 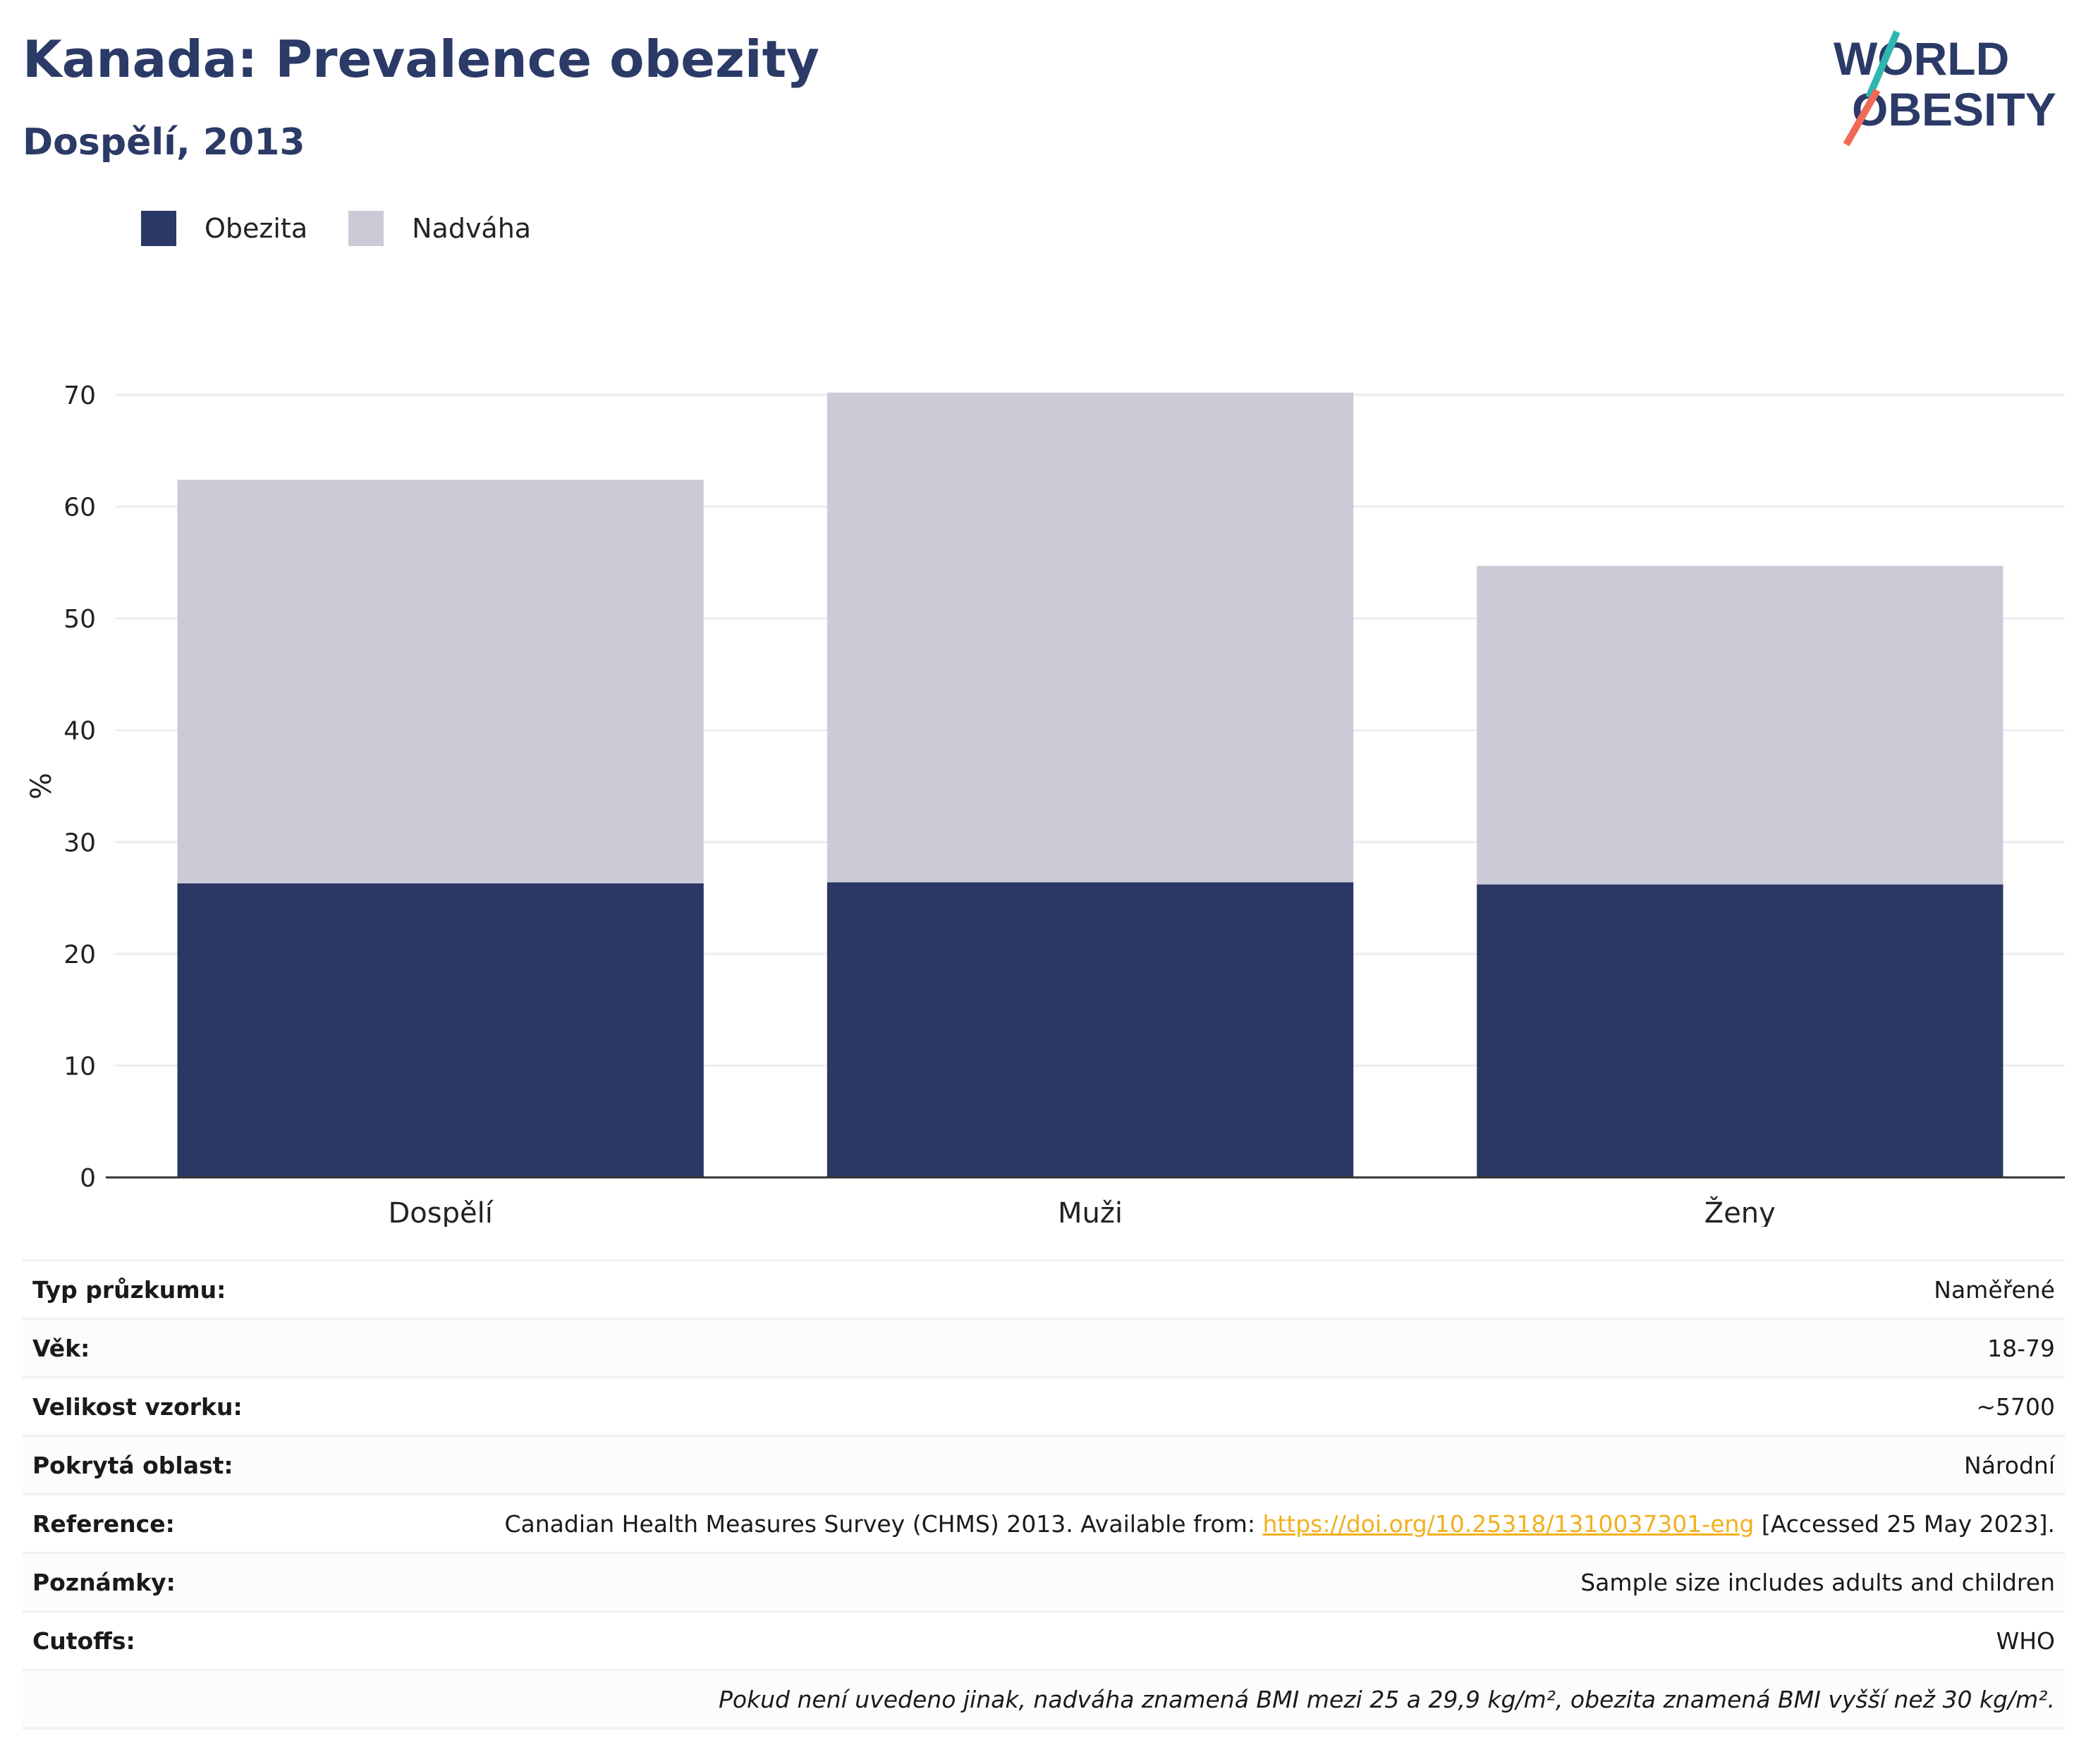 What do you see at coordinates (1905, 1523) in the screenshot?
I see `reference-suffix: [Accessed 25 May 2023].` at bounding box center [1905, 1523].